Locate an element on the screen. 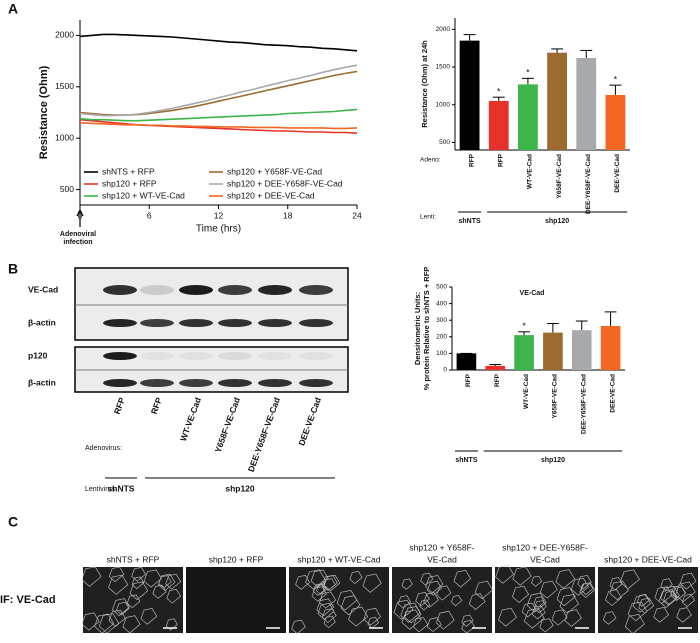  condition-label: shp120 + WT-VE-Cad is located at coordinates (339, 559).